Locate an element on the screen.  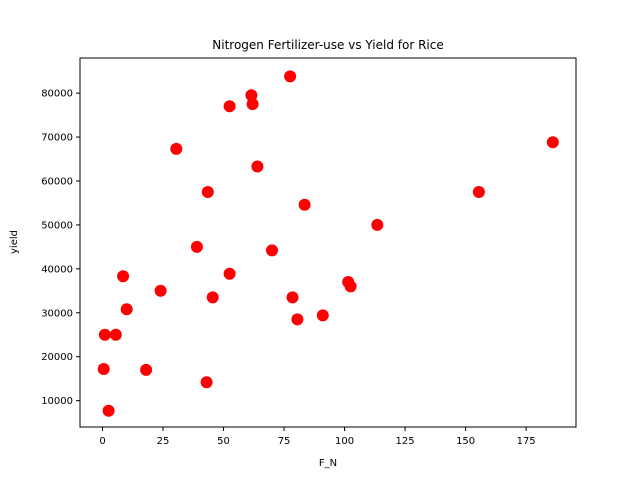
y-tick-label: 70000 is located at coordinates (57, 138).